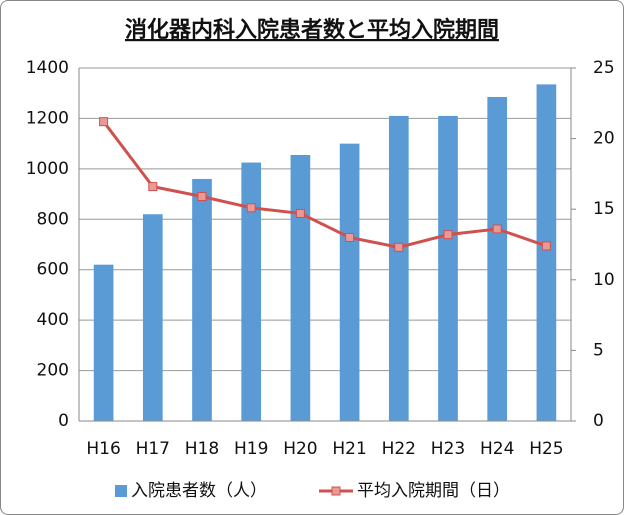 Image resolution: width=624 pixels, height=515 pixels. I want to click on y-tick-label: 1000, so click(47, 169).